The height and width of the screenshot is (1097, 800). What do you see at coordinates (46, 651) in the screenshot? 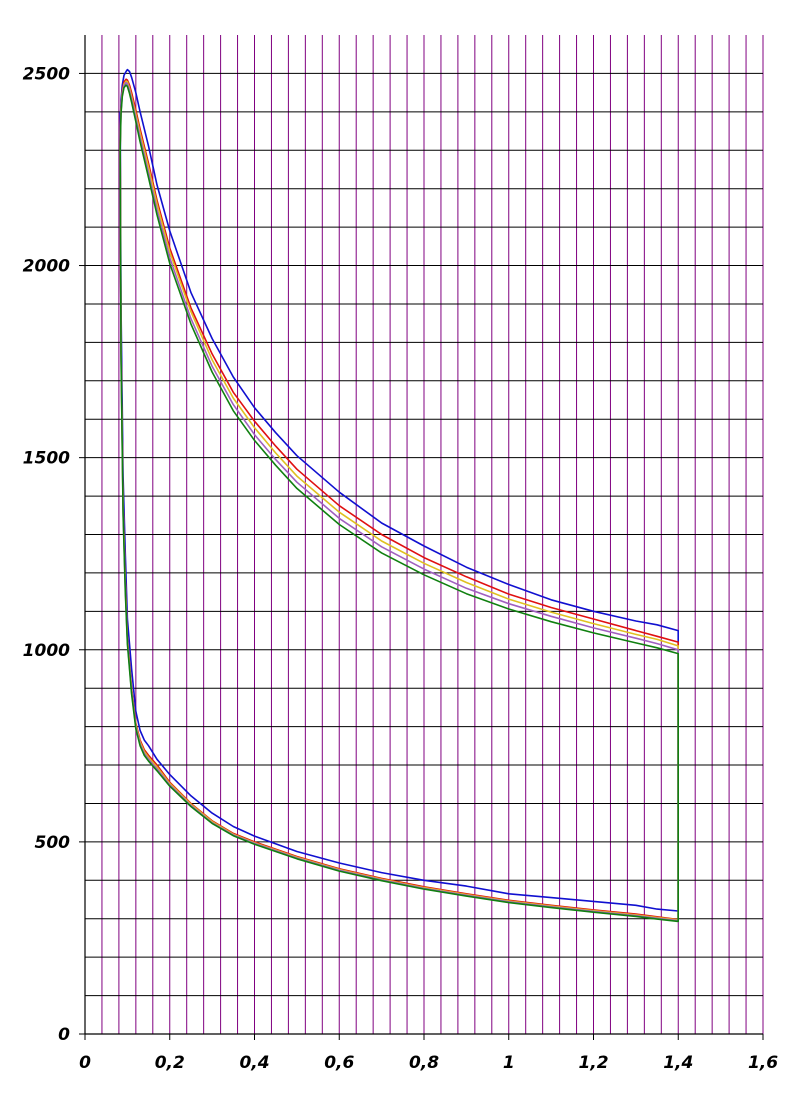
I see `y-tick-label: 1000` at bounding box center [46, 651].